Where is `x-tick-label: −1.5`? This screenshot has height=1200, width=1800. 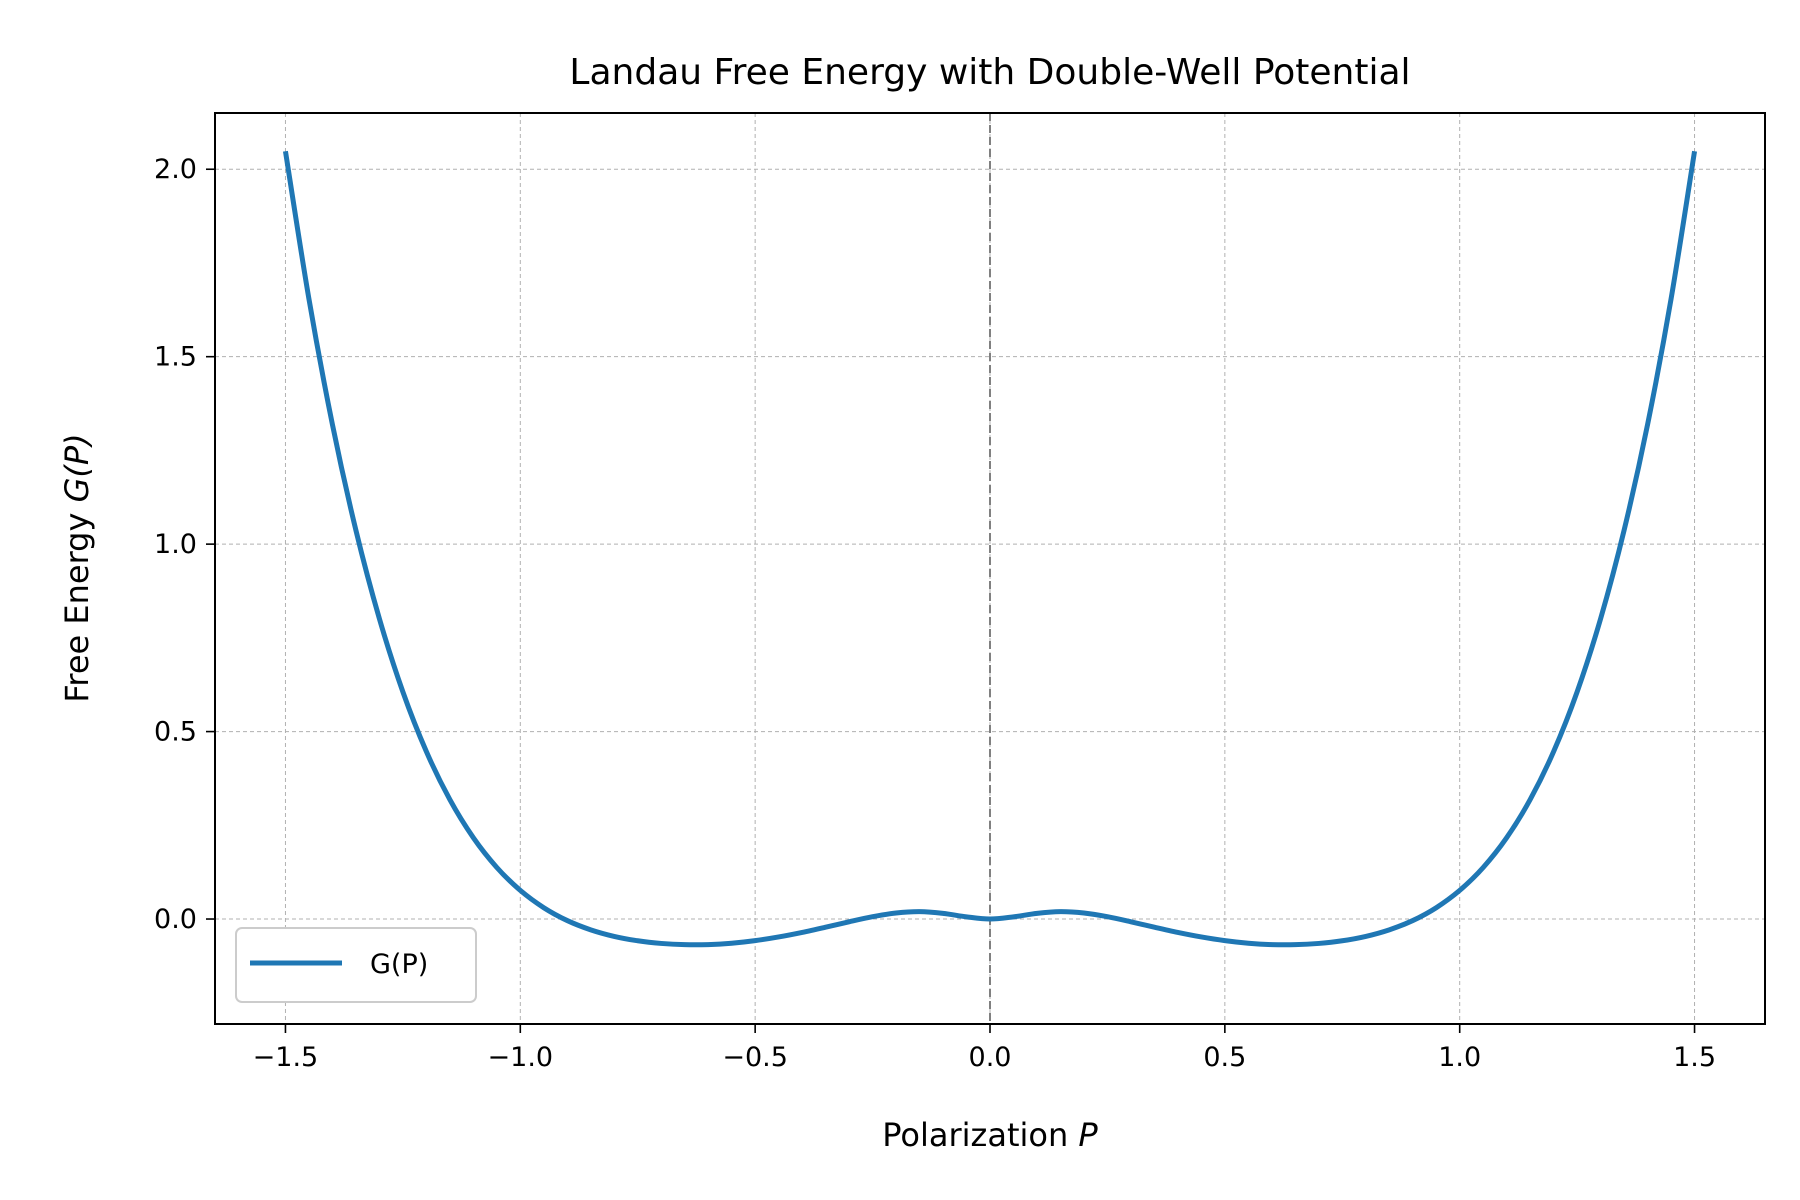 x-tick-label: −1.5 is located at coordinates (286, 1057).